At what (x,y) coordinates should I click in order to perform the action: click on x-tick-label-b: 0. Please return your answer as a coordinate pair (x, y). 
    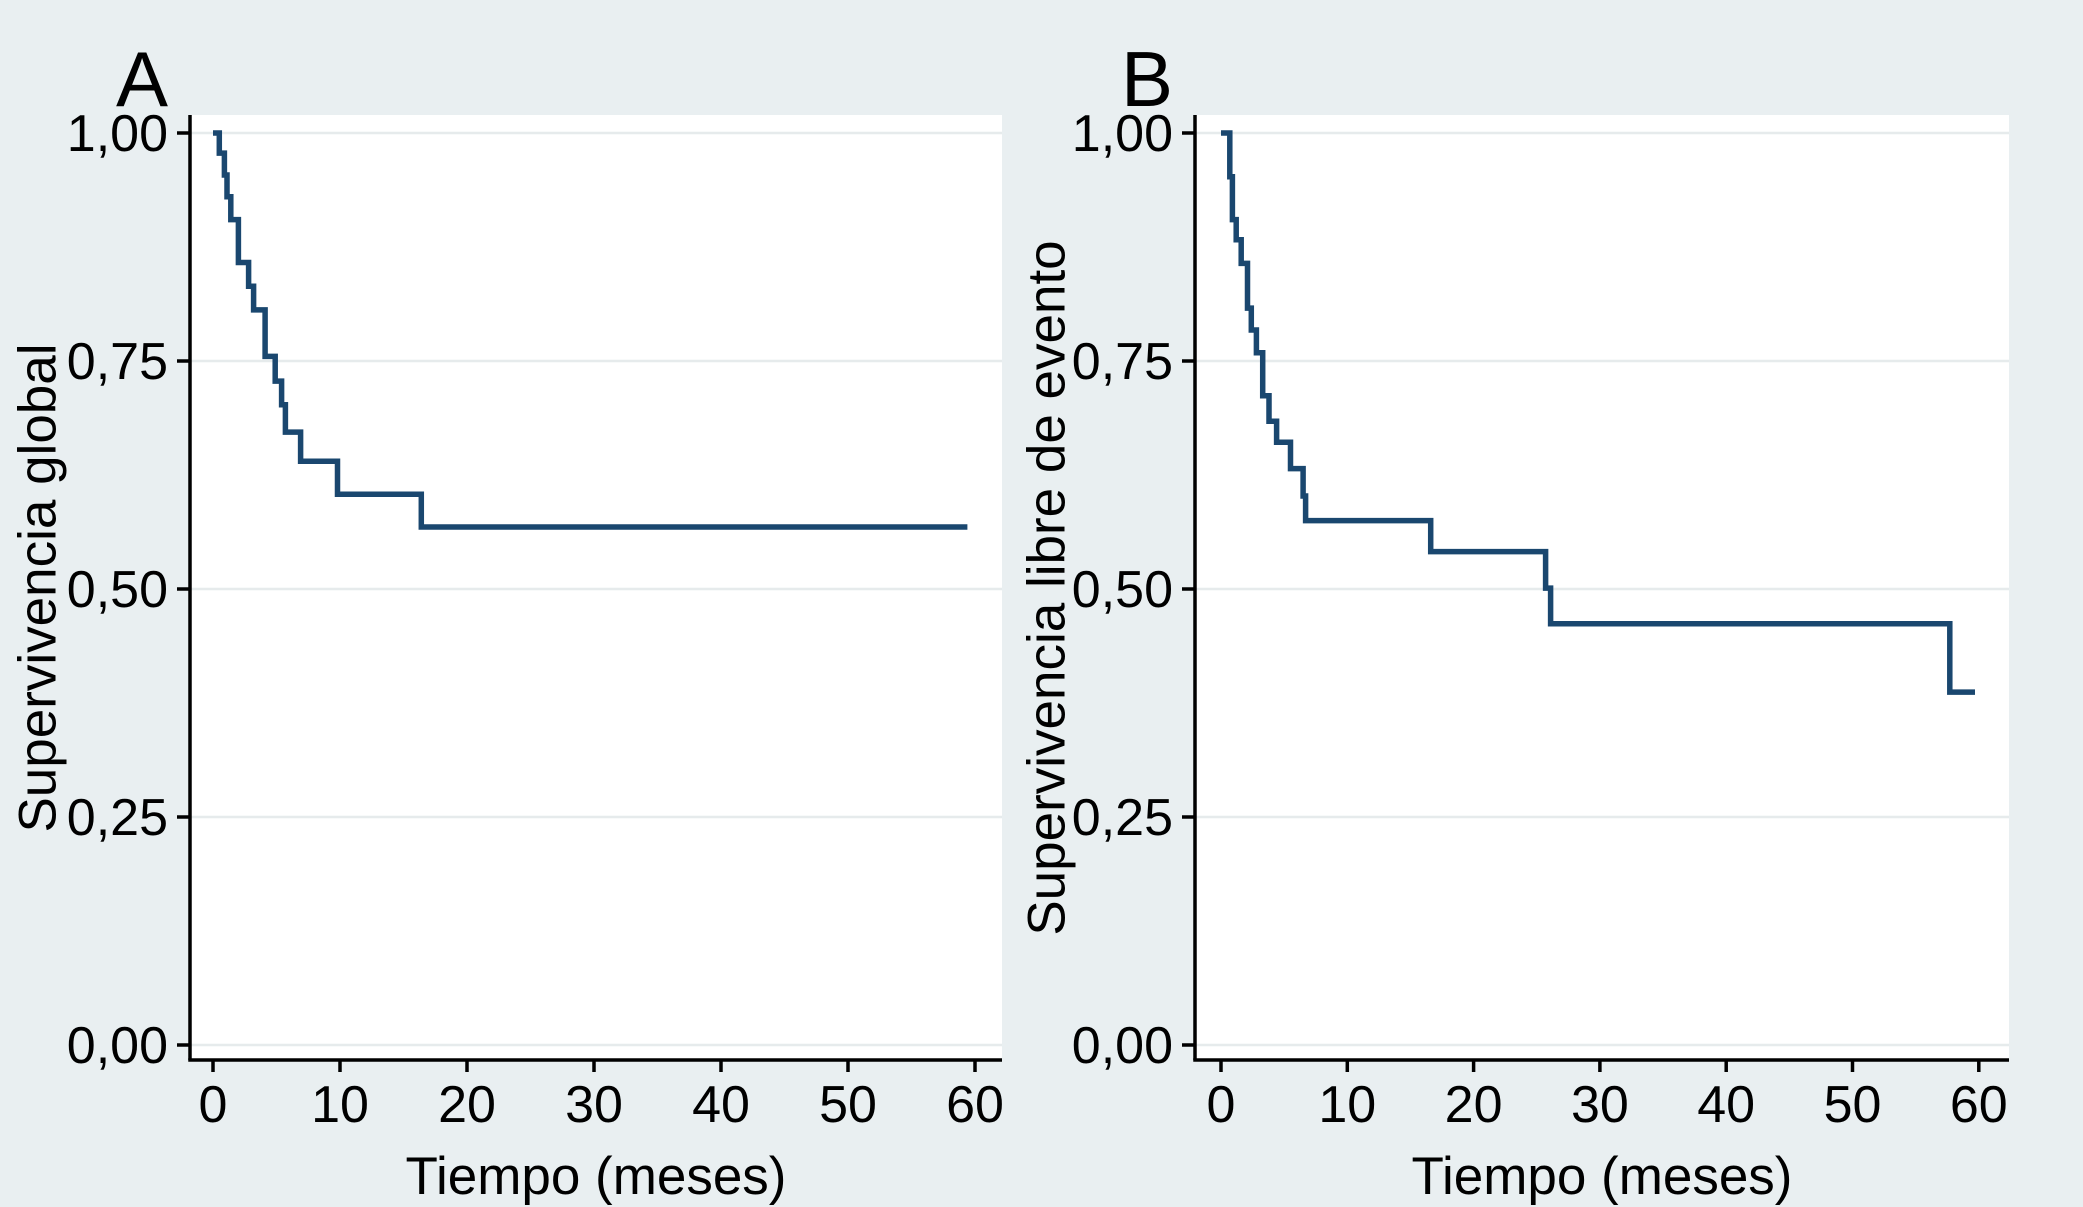
    Looking at the image, I should click on (1221, 1105).